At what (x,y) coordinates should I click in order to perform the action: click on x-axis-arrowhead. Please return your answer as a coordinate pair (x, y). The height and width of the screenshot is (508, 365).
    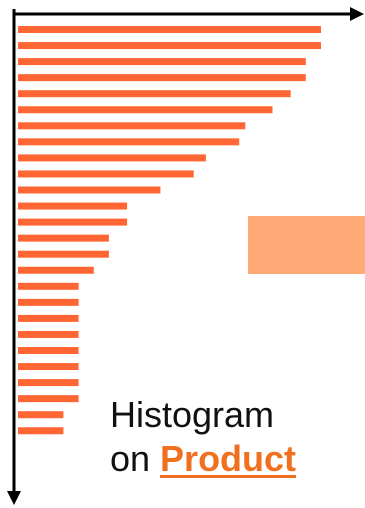
    Looking at the image, I should click on (357, 14).